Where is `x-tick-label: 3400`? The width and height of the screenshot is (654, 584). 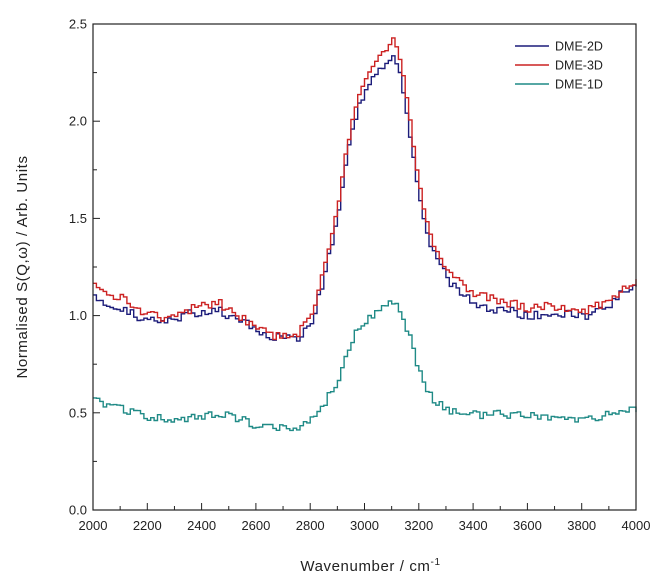
x-tick-label: 3400 is located at coordinates (473, 525).